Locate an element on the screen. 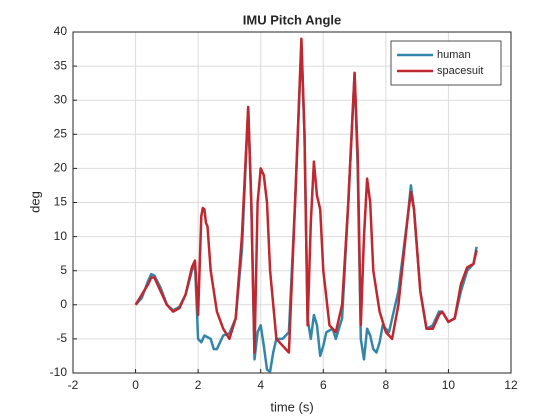  y-tick-label: 10 is located at coordinates (61, 236).